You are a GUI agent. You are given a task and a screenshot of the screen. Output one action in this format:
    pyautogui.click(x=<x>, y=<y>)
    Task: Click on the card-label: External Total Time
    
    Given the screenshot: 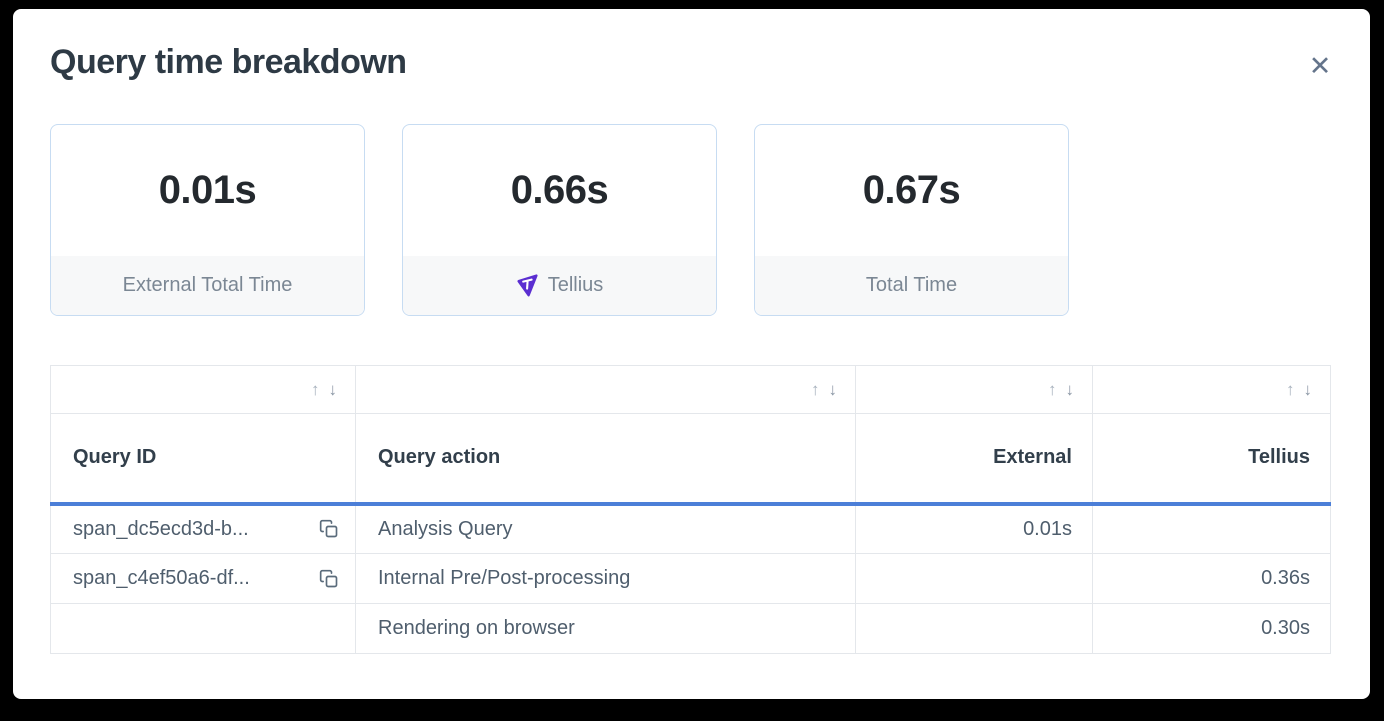 What is the action you would take?
    pyautogui.click(x=207, y=285)
    